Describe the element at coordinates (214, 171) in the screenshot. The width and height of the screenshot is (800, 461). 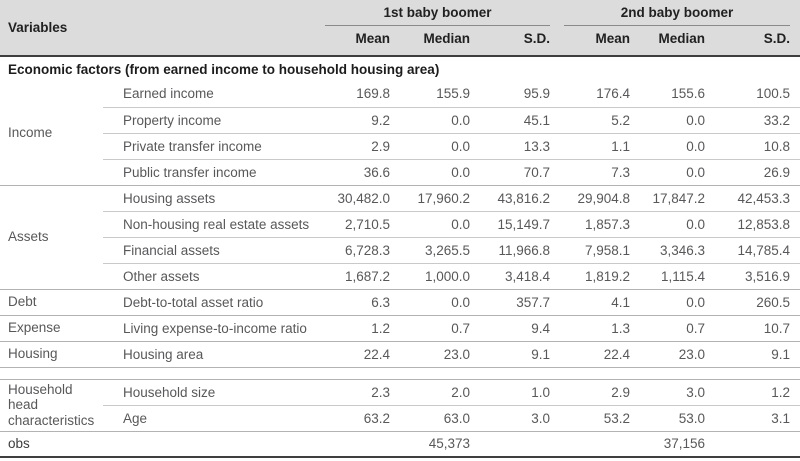
I see `variable-label-cell: Public transfer income` at that location.